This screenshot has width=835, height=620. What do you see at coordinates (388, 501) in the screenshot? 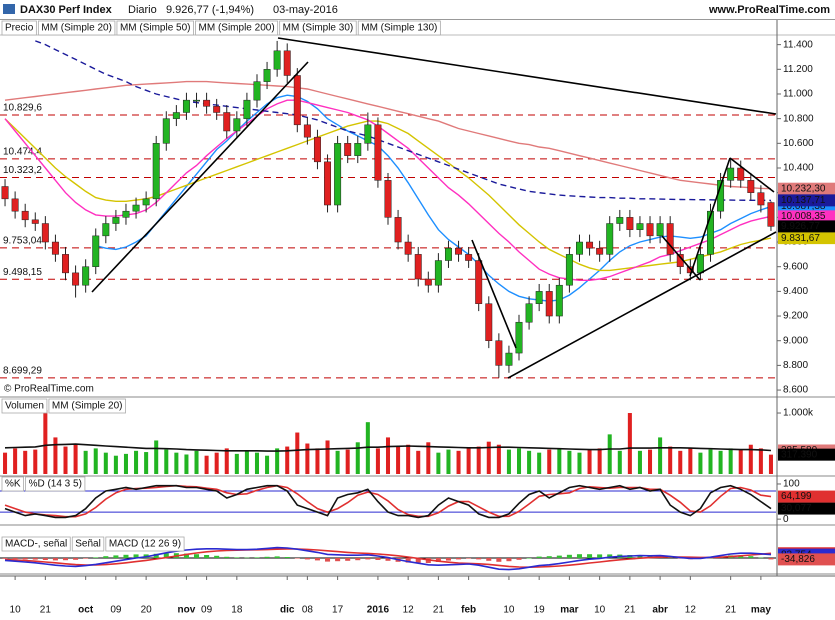
I see `series-line` at bounding box center [388, 501].